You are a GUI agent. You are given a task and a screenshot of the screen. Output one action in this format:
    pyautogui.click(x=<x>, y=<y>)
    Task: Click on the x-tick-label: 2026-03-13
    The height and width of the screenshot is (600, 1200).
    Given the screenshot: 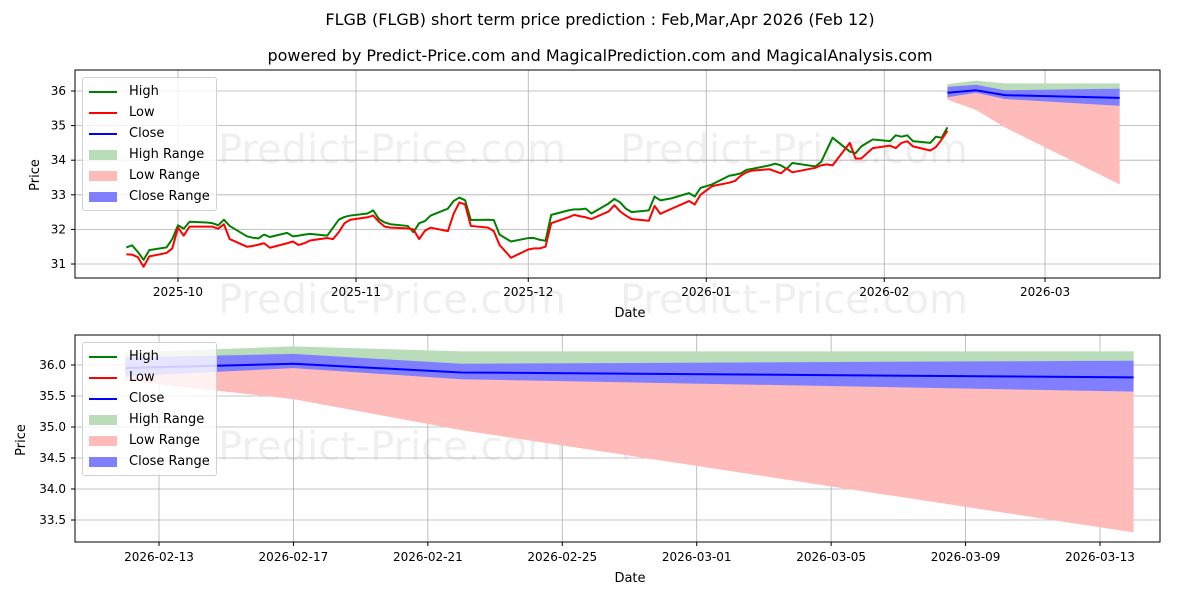 What is the action you would take?
    pyautogui.click(x=1100, y=557)
    